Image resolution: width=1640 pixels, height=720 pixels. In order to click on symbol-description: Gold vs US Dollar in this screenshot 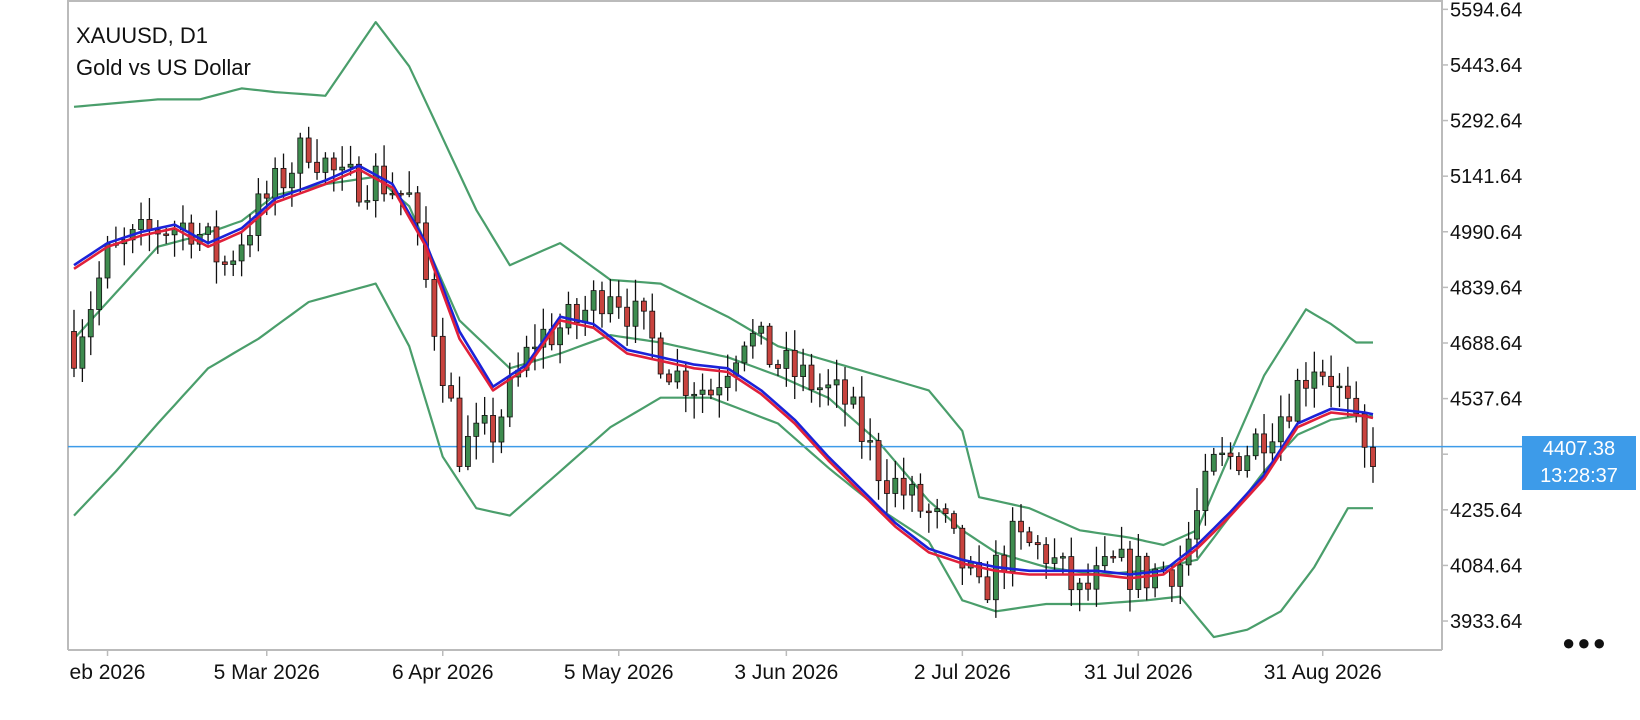, I will do `click(163, 67)`.